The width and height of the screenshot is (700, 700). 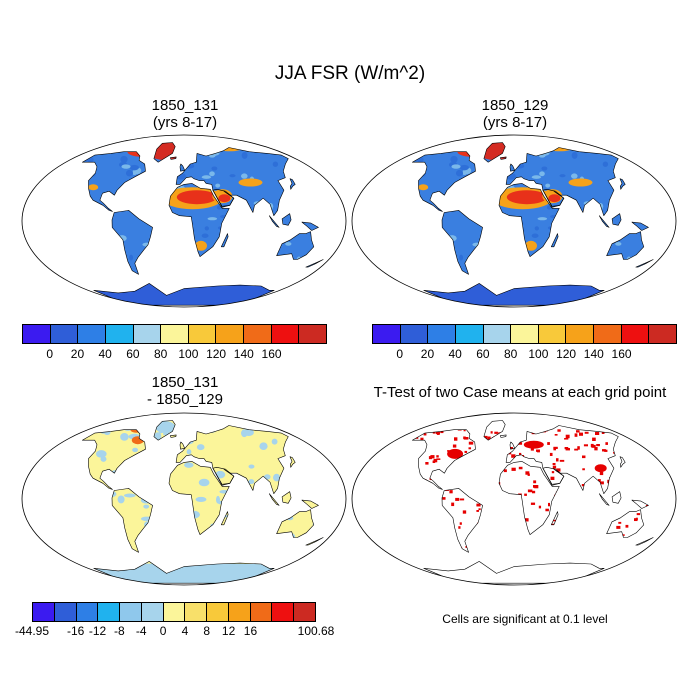 What do you see at coordinates (593, 354) in the screenshot?
I see `colorbar-tick-label: 140` at bounding box center [593, 354].